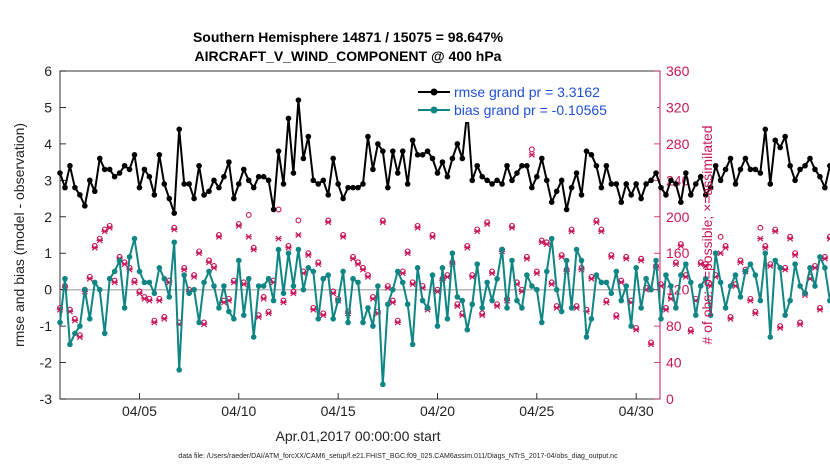  I want to click on x-tick-label: 04/05, so click(139, 411).